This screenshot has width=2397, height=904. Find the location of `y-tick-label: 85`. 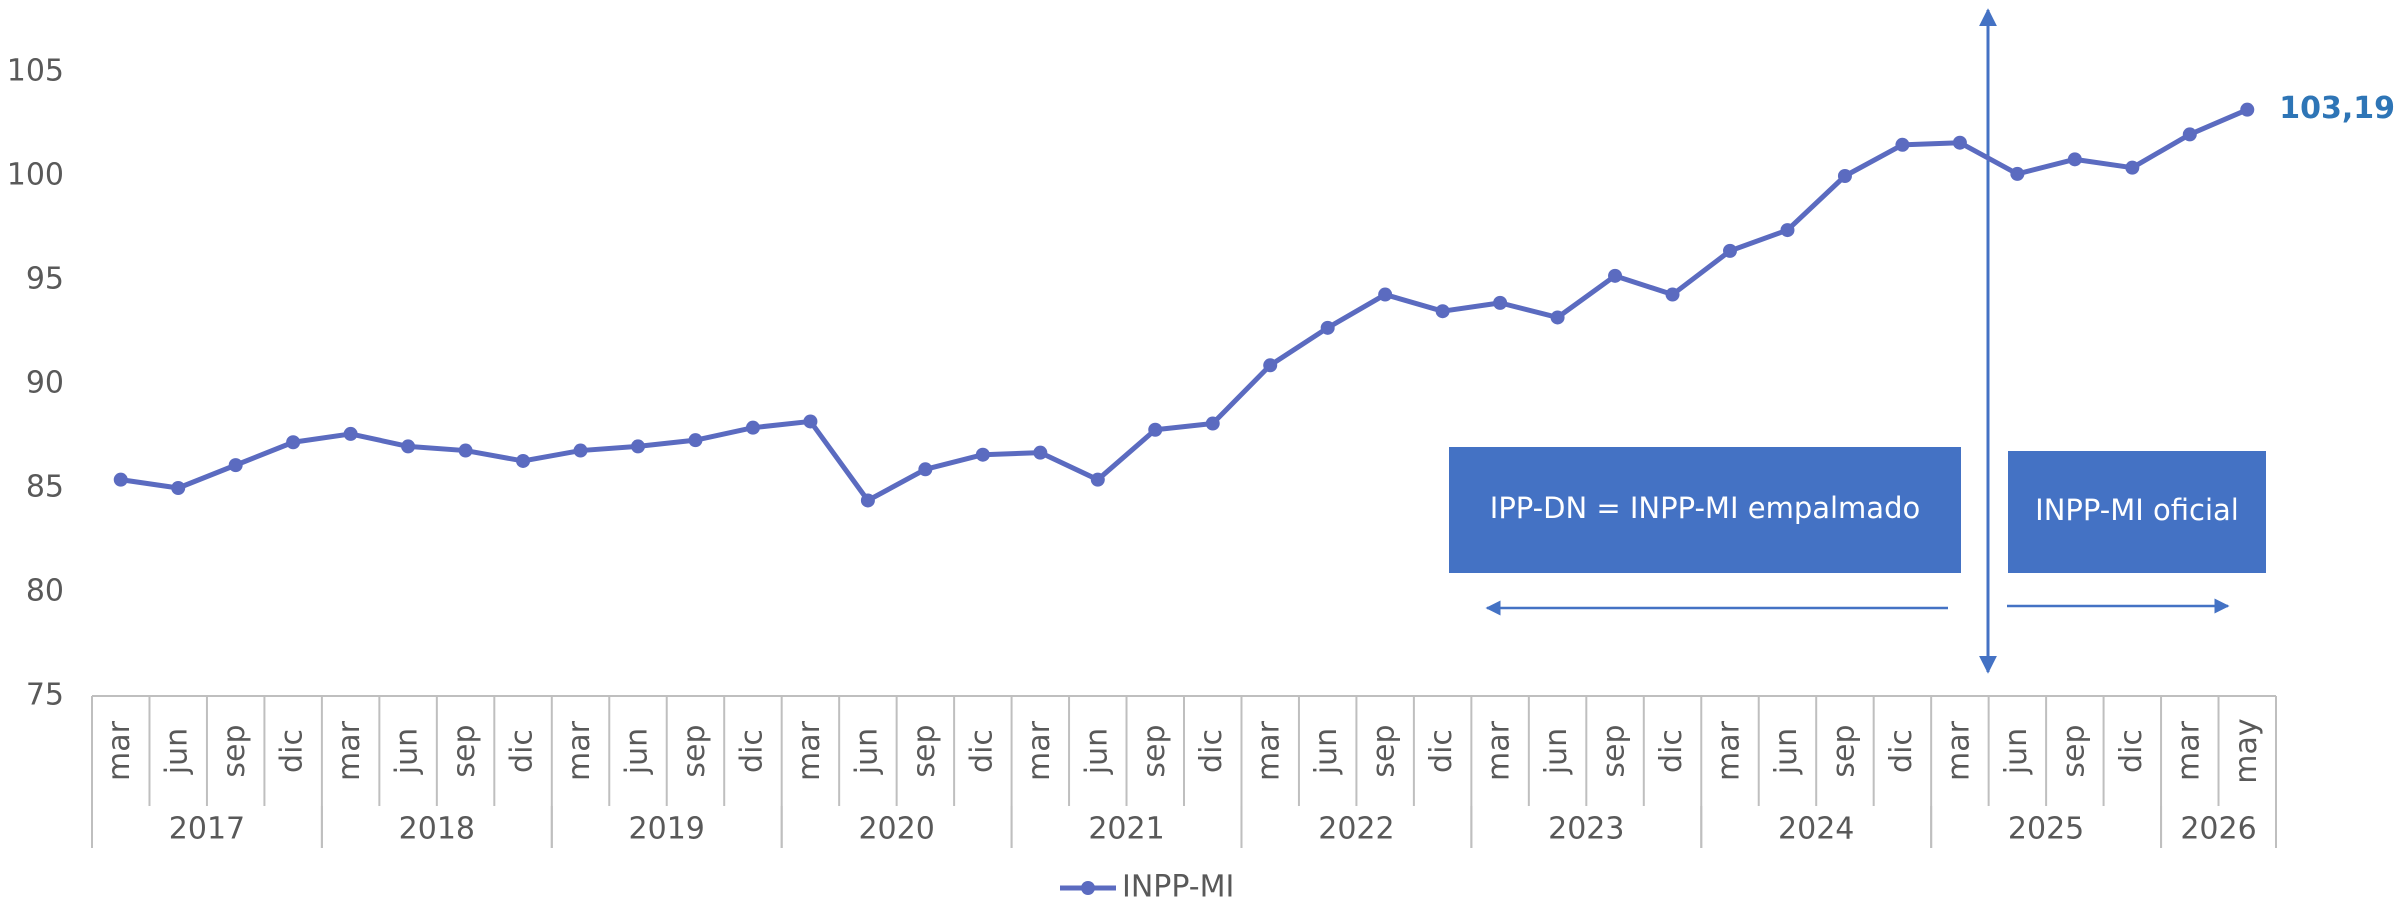

y-tick-label: 85 is located at coordinates (45, 487).